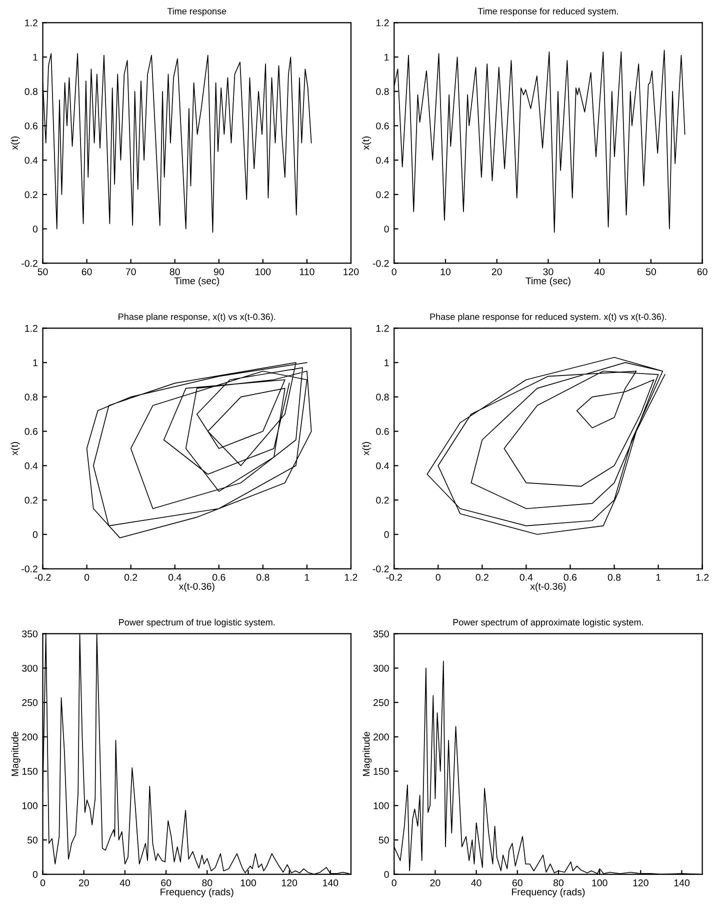 This screenshot has width=713, height=906. What do you see at coordinates (548, 317) in the screenshot?
I see `chart-title: Phase plane response for reduced system. x(t) vs x(t-0.36).` at bounding box center [548, 317].